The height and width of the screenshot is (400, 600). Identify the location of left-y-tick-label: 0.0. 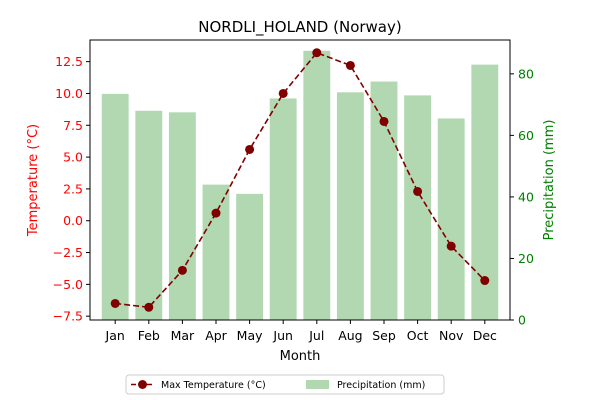
(73, 220).